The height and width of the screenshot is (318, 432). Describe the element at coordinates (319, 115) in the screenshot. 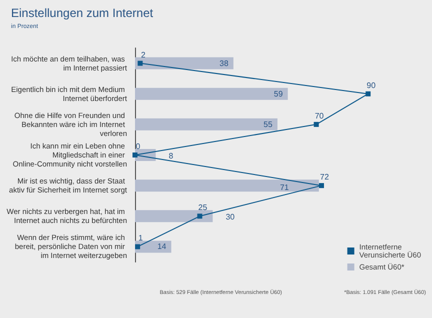

I see `data-label: 70` at that location.